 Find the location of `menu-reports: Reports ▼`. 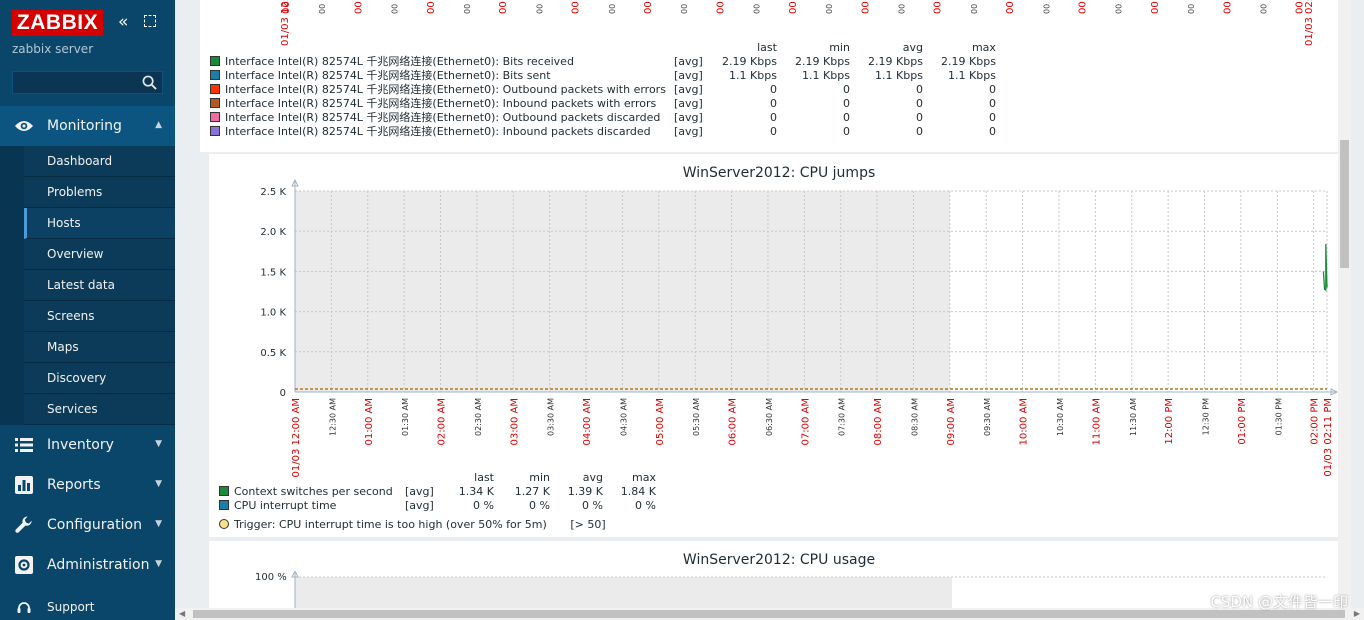

menu-reports: Reports ▼ is located at coordinates (87, 485).